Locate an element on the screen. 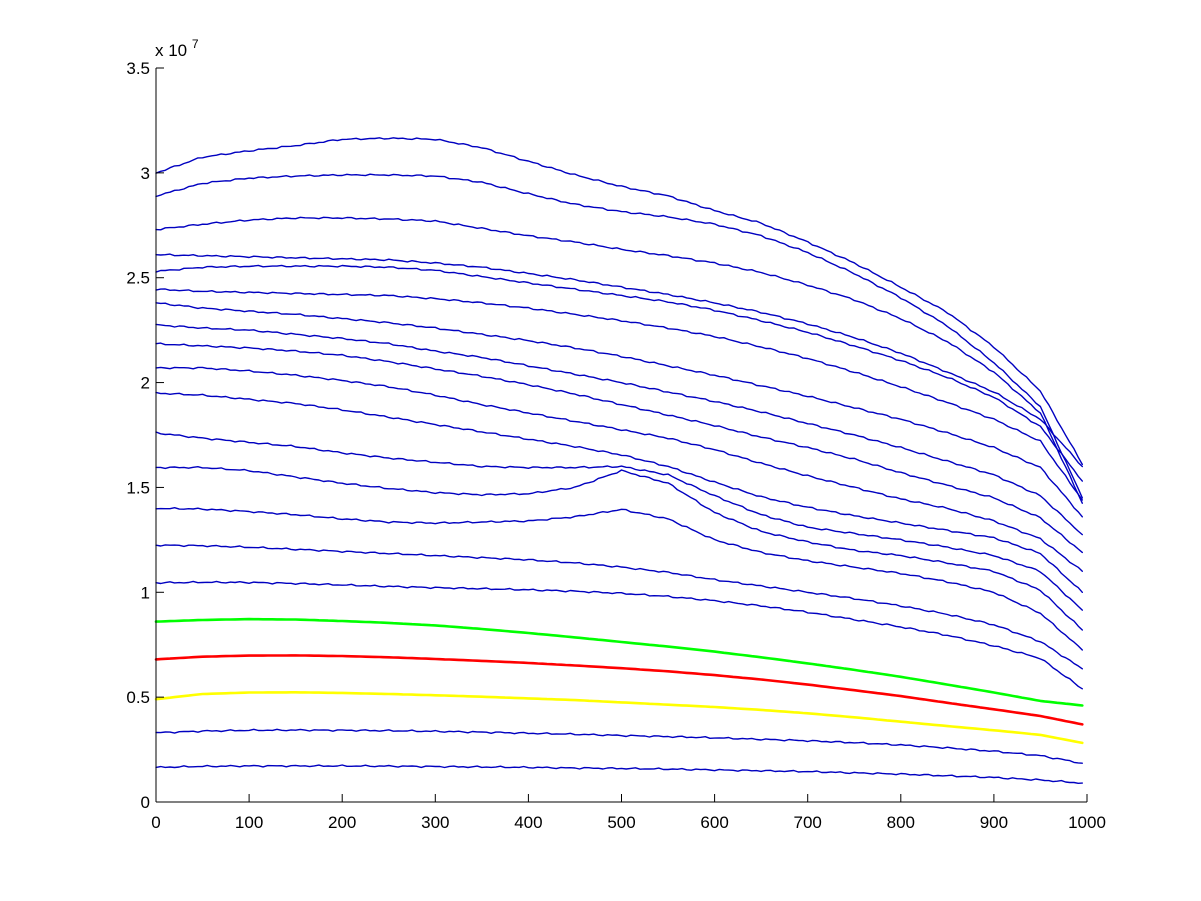 This screenshot has height=901, width=1201. x-tick-label-100: 100 is located at coordinates (249, 822).